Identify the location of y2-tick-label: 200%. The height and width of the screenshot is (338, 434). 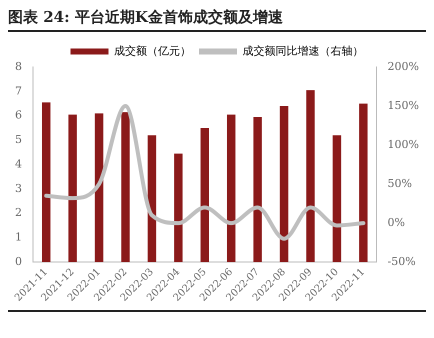
(404, 66).